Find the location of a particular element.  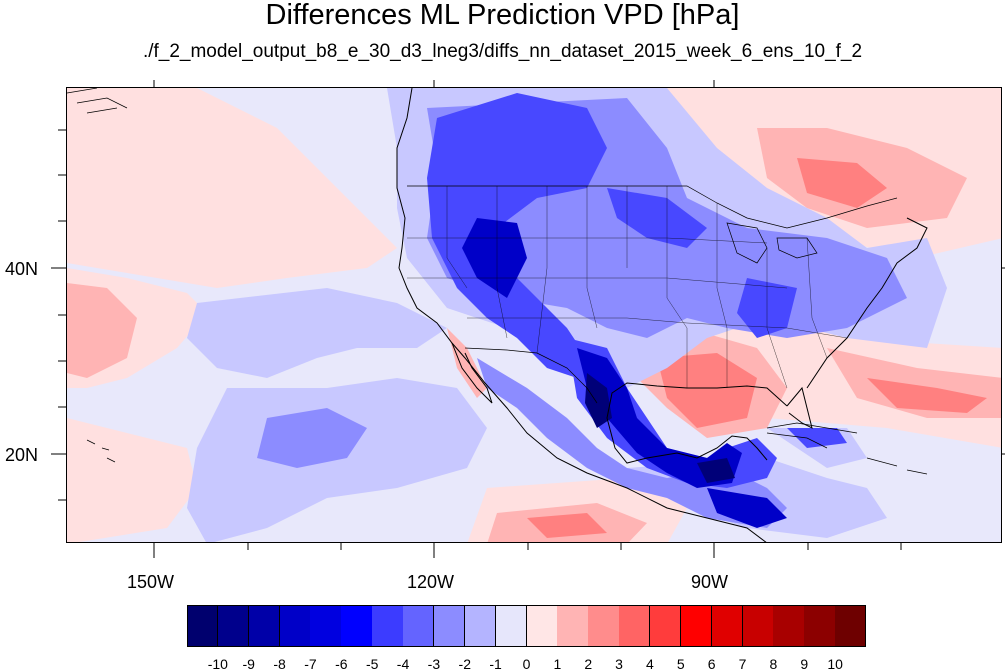

lon-label-120w: 120W is located at coordinates (431, 582).